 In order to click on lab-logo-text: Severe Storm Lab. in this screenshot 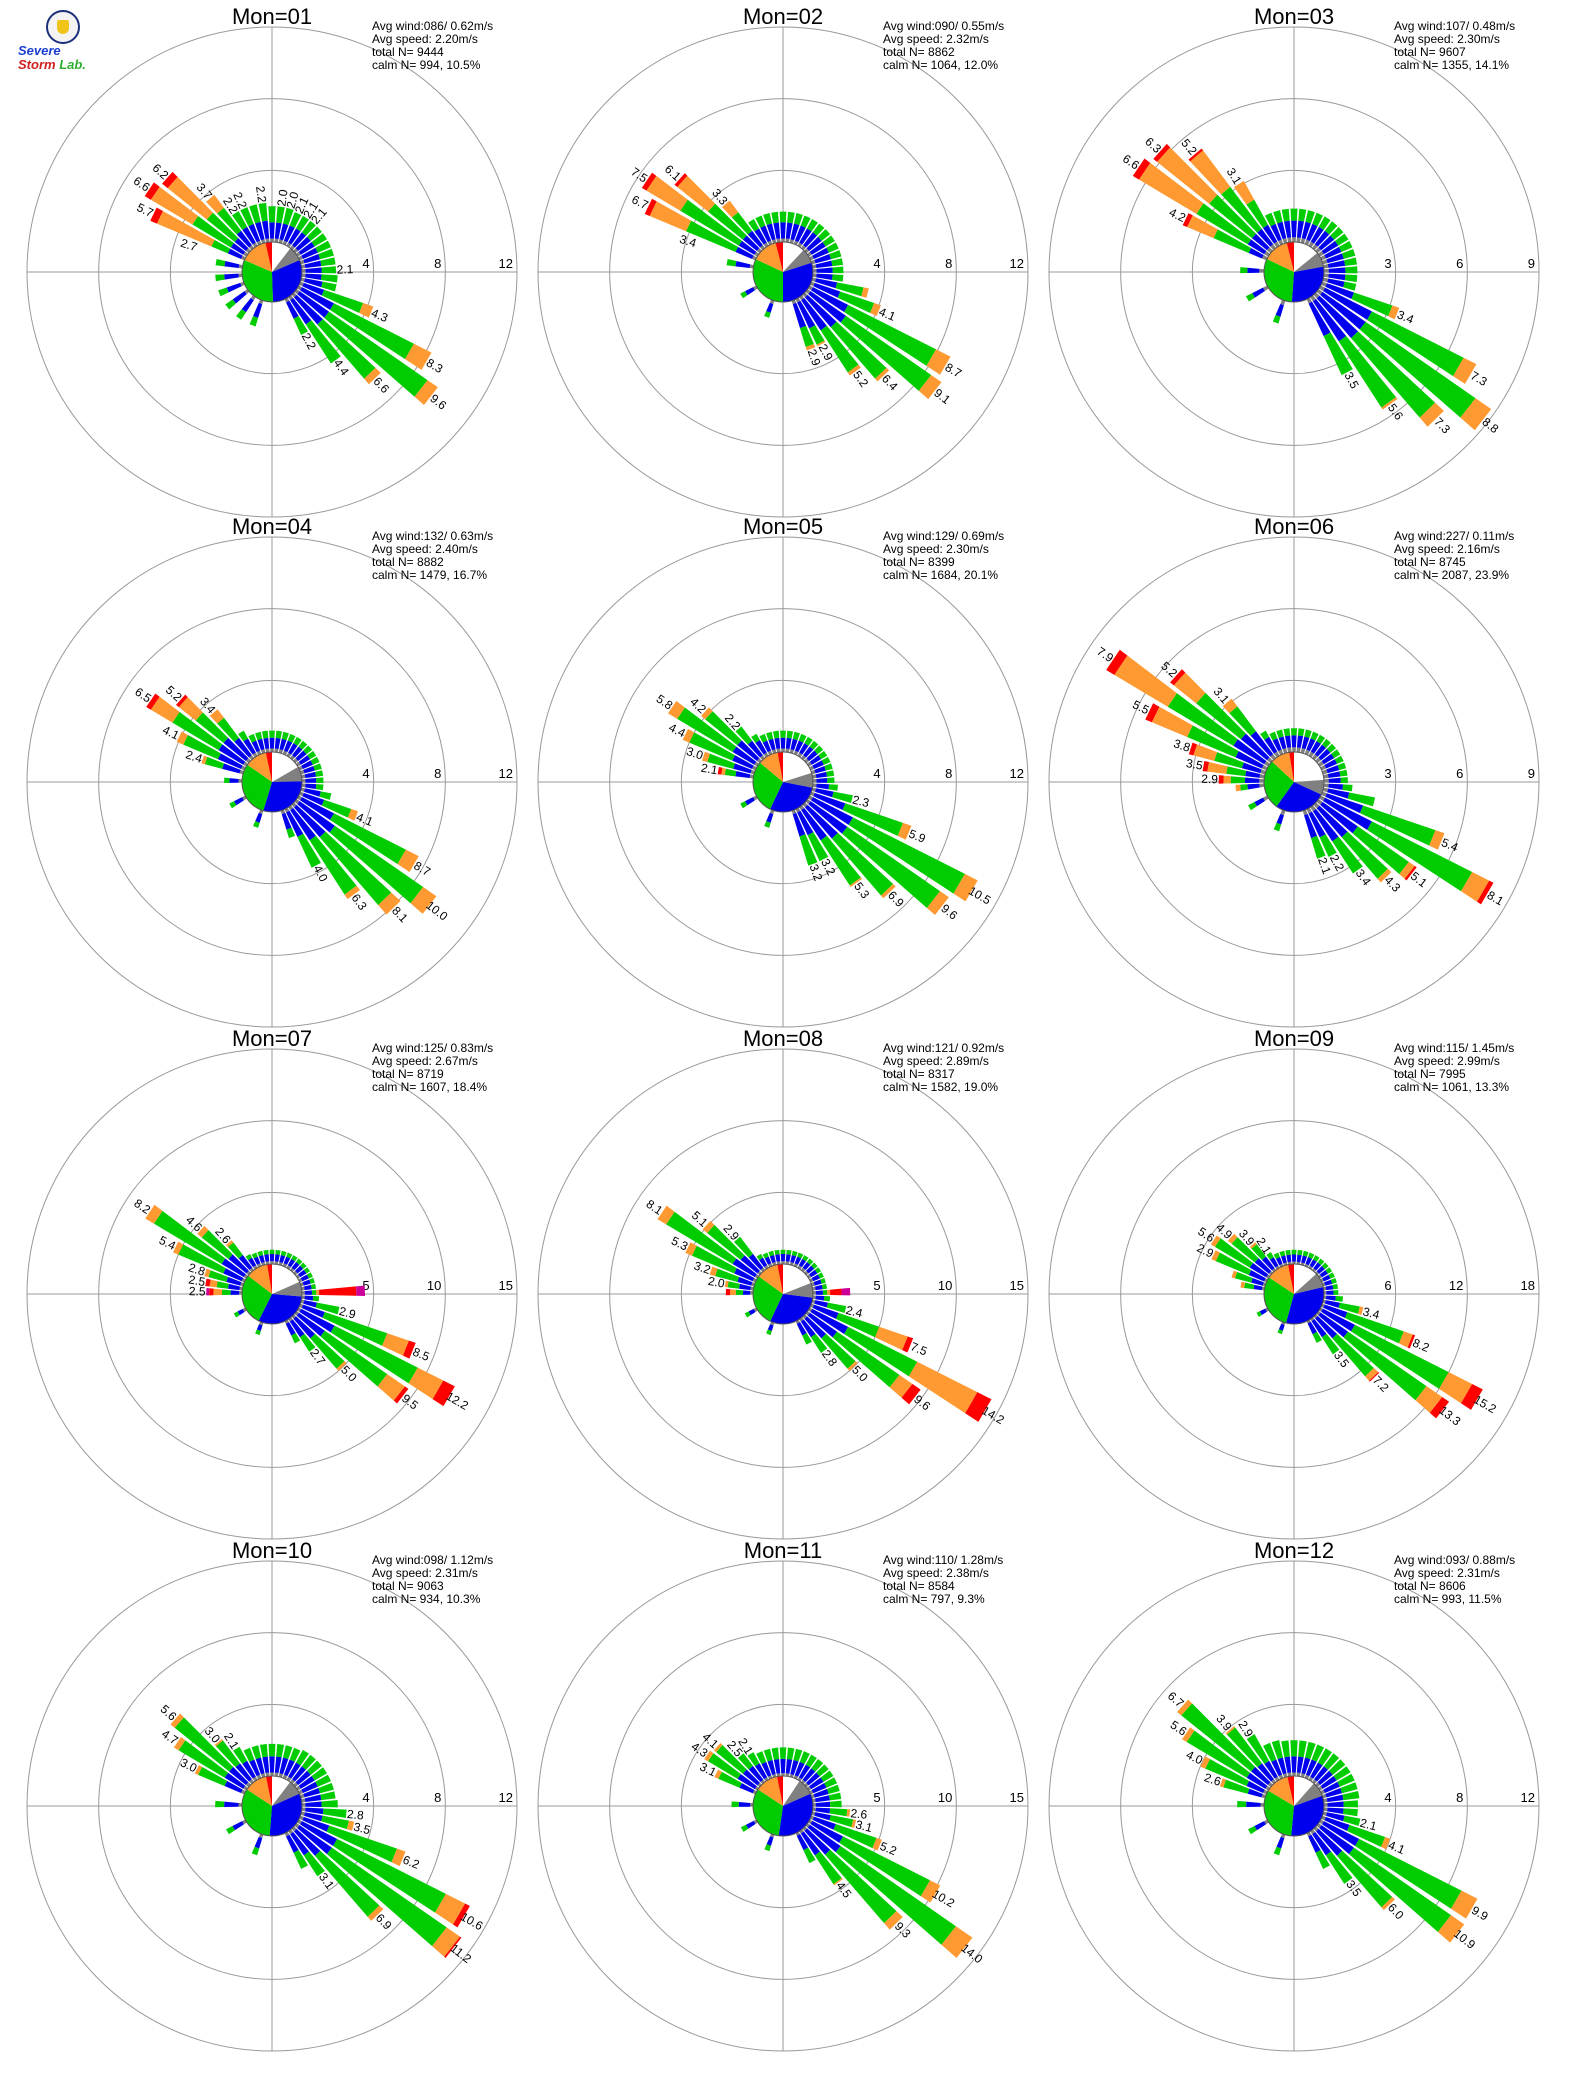, I will do `click(52, 57)`.